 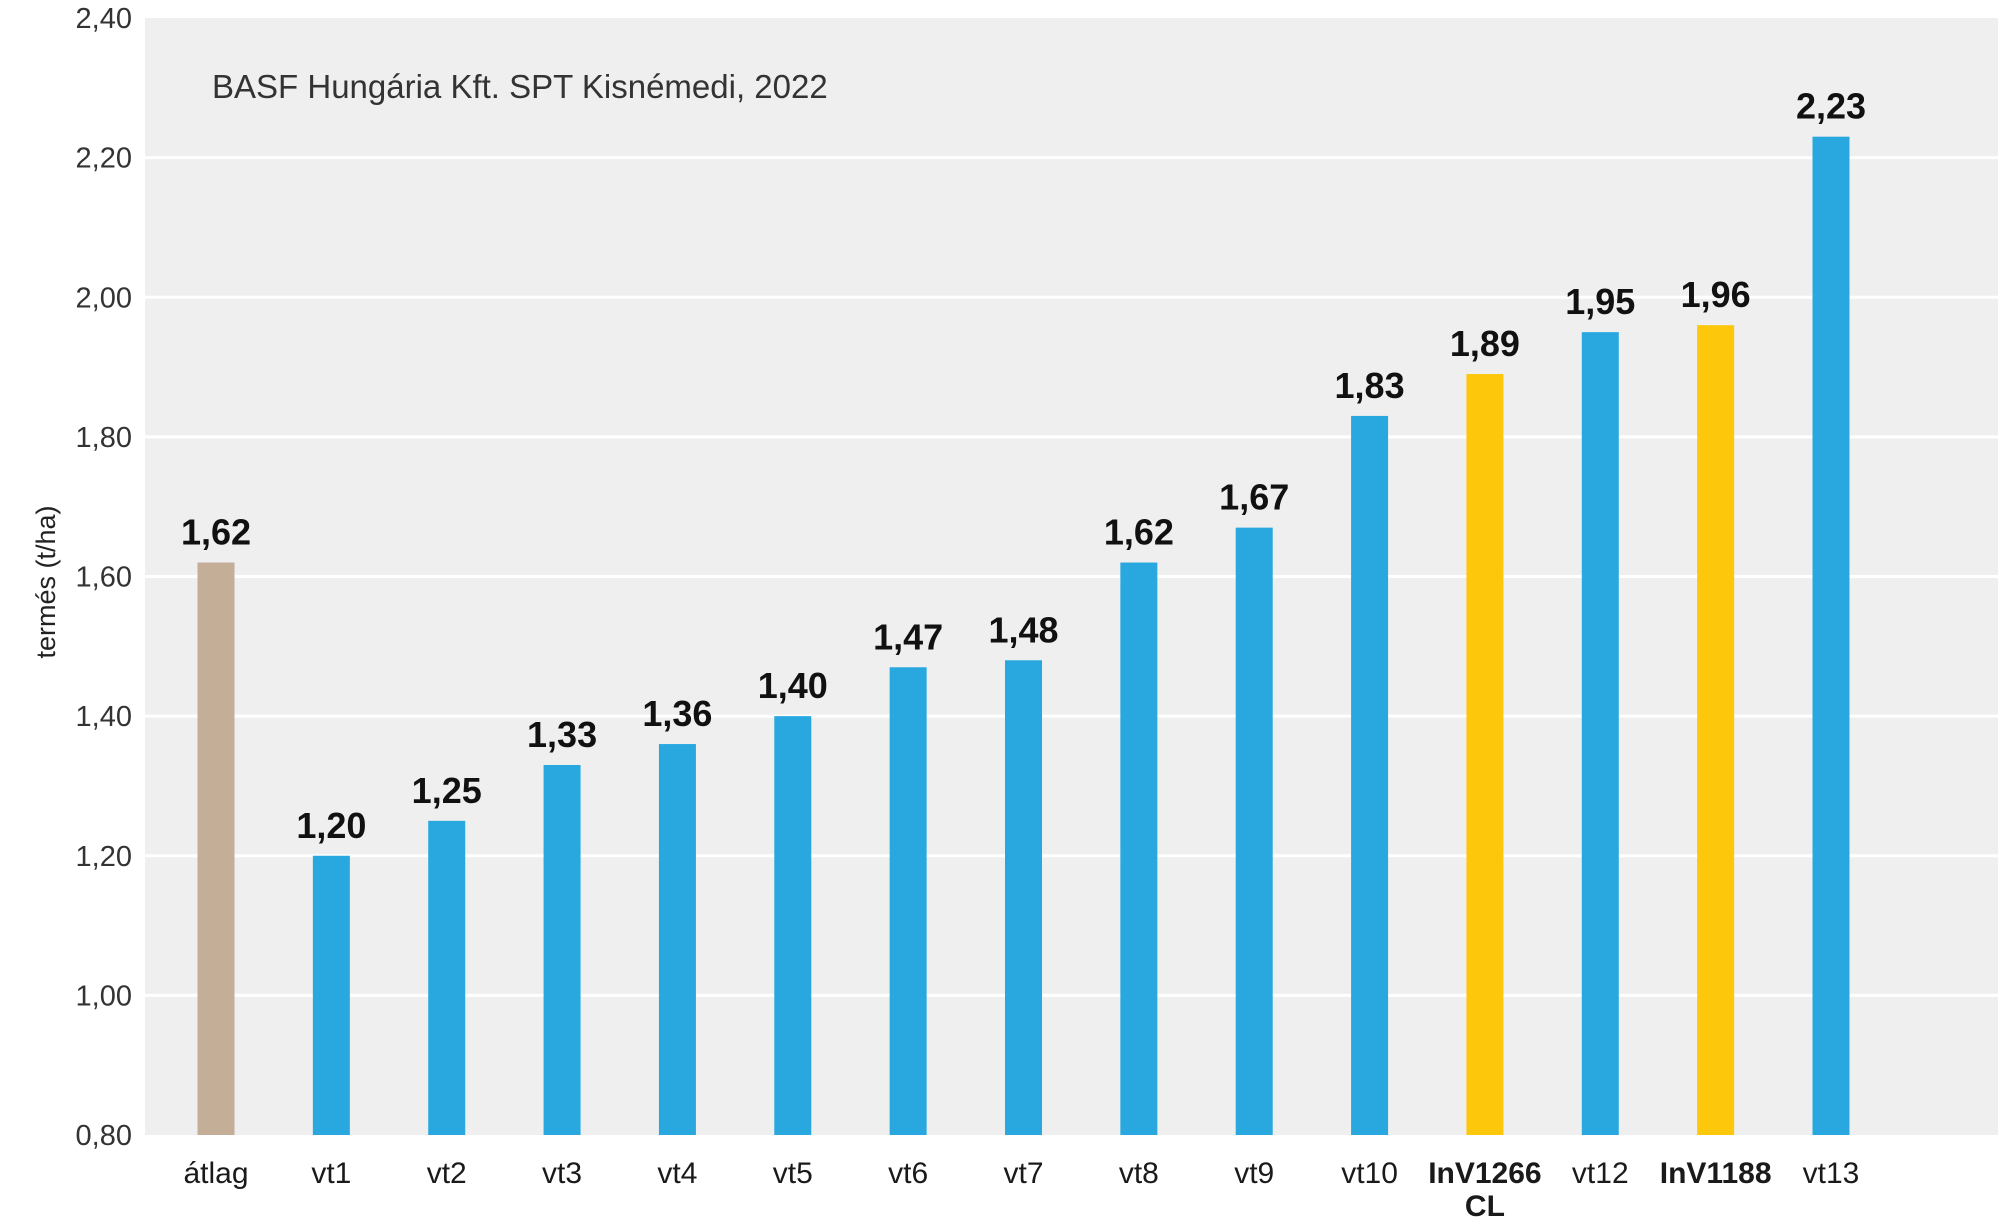 I want to click on bar-value-label: 1,48, so click(x=1023, y=629).